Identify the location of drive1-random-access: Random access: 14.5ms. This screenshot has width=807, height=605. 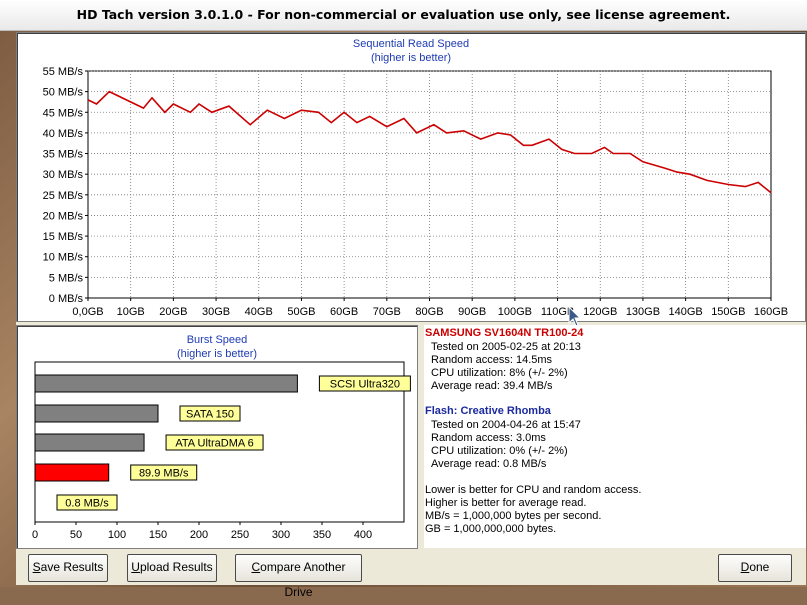
(492, 360).